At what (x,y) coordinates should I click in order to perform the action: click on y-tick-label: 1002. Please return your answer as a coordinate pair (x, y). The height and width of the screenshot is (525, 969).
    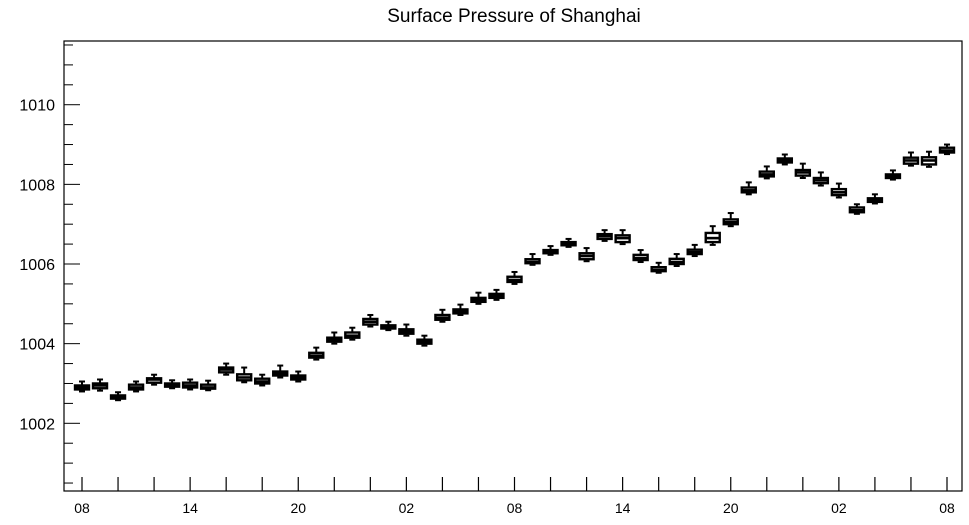
    Looking at the image, I should click on (37, 424).